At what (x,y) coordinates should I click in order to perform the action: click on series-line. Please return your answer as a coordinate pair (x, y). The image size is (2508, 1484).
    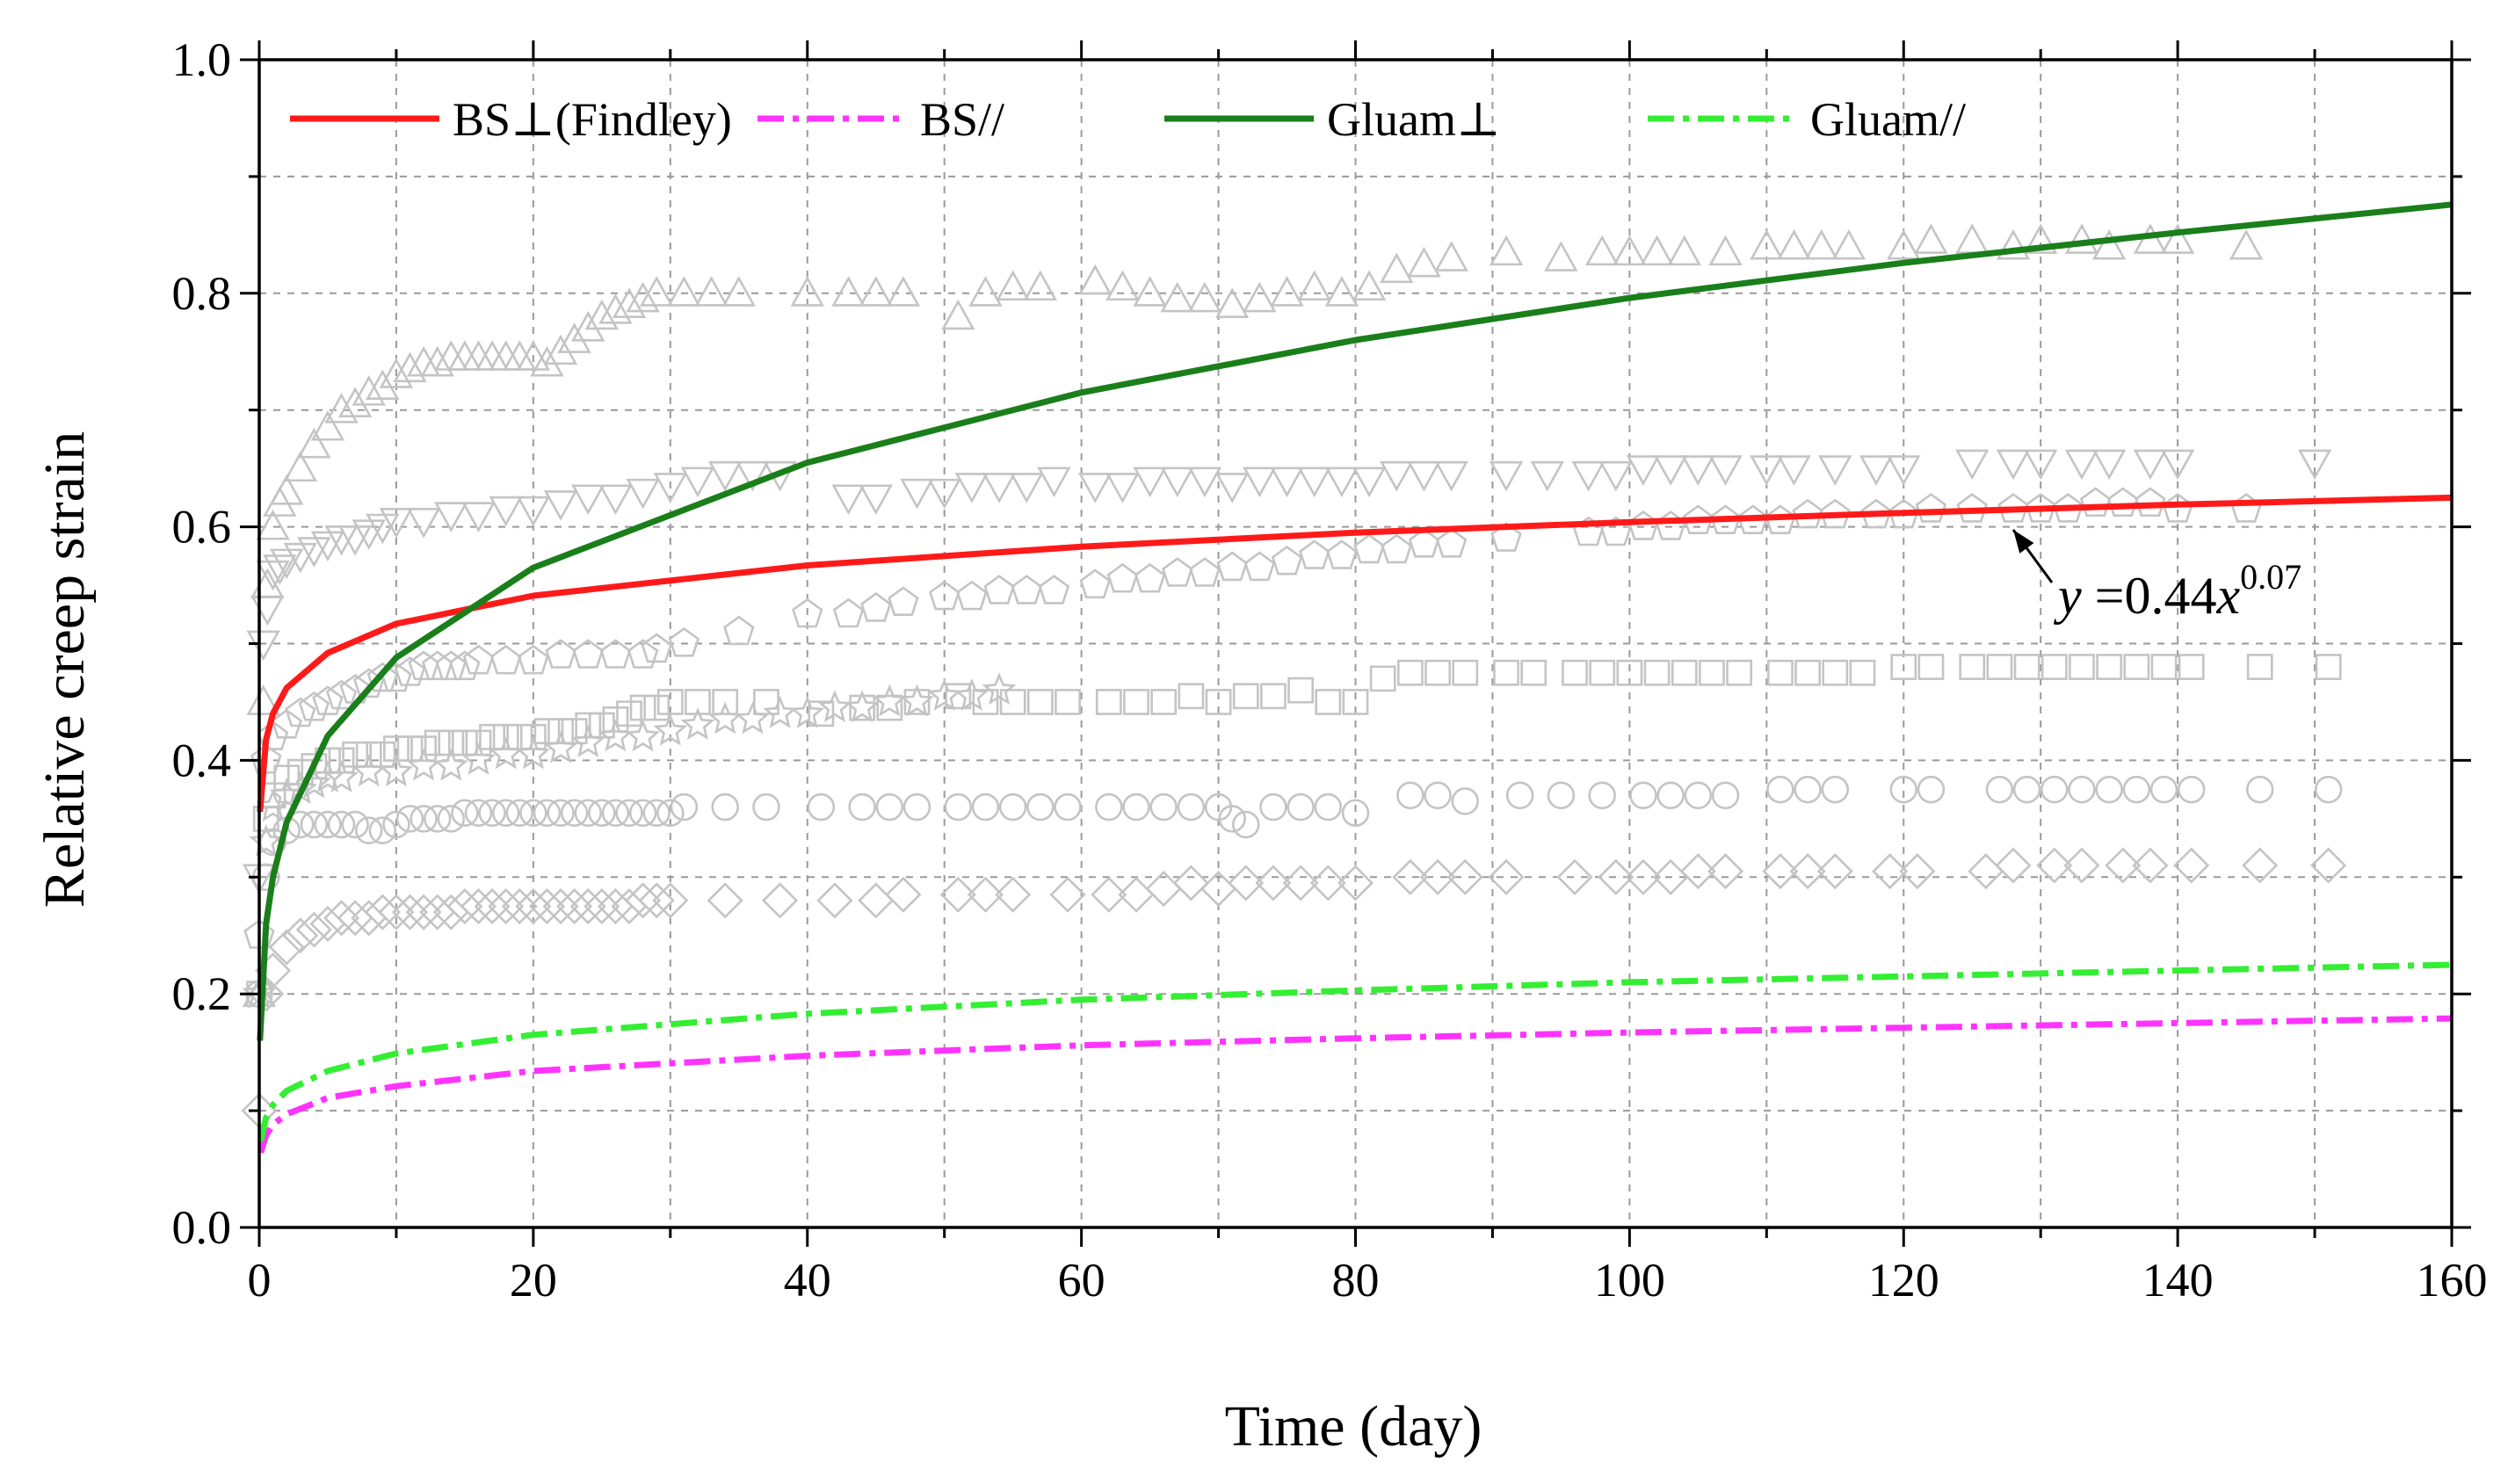
    Looking at the image, I should click on (1355, 1085).